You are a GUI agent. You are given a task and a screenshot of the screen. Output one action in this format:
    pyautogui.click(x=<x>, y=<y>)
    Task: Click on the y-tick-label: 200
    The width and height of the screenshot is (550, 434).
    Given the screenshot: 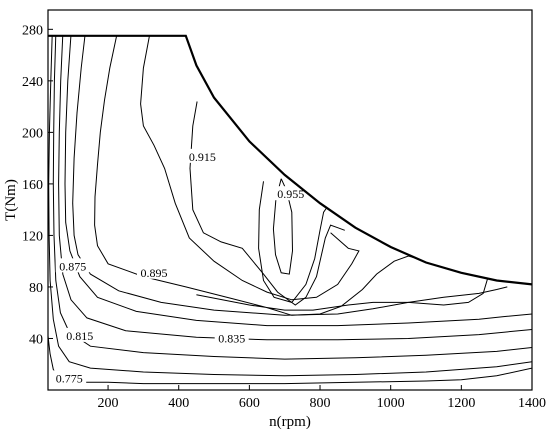 What is the action you would take?
    pyautogui.click(x=32, y=133)
    